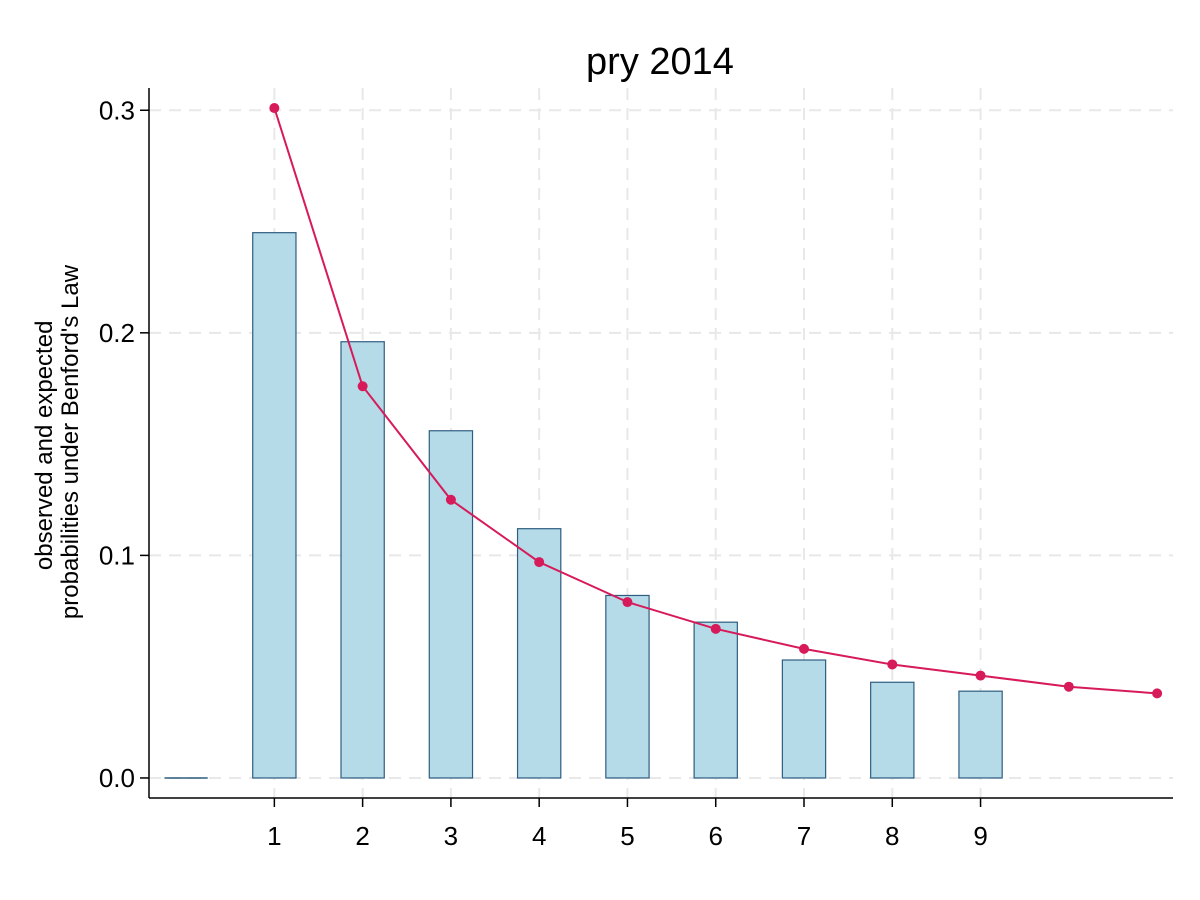 This screenshot has width=1200, height=900. Describe the element at coordinates (117, 333) in the screenshot. I see `y-tick-label: 0.2` at that location.